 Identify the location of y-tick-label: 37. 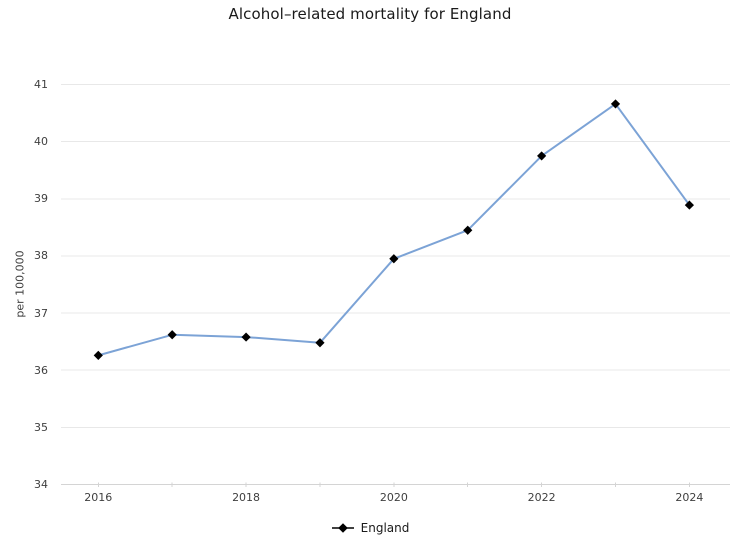
(41, 313).